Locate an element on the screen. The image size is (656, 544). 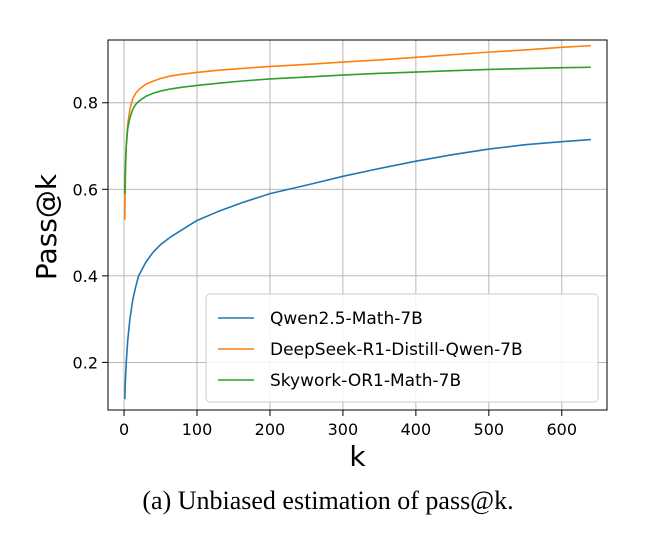
x-tick-label: 300 is located at coordinates (343, 429).